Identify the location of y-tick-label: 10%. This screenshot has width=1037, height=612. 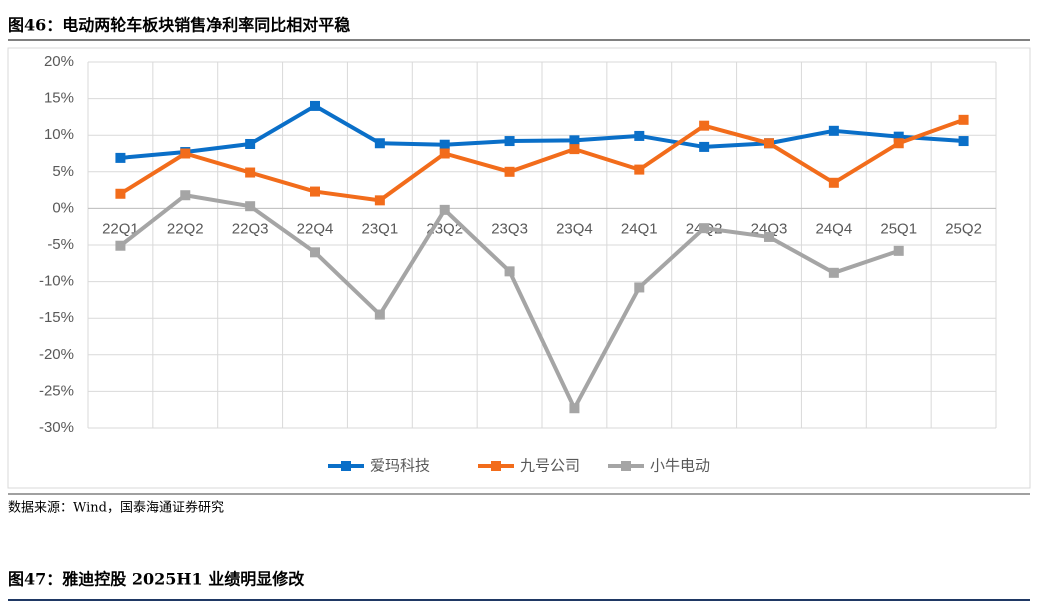
(59, 134).